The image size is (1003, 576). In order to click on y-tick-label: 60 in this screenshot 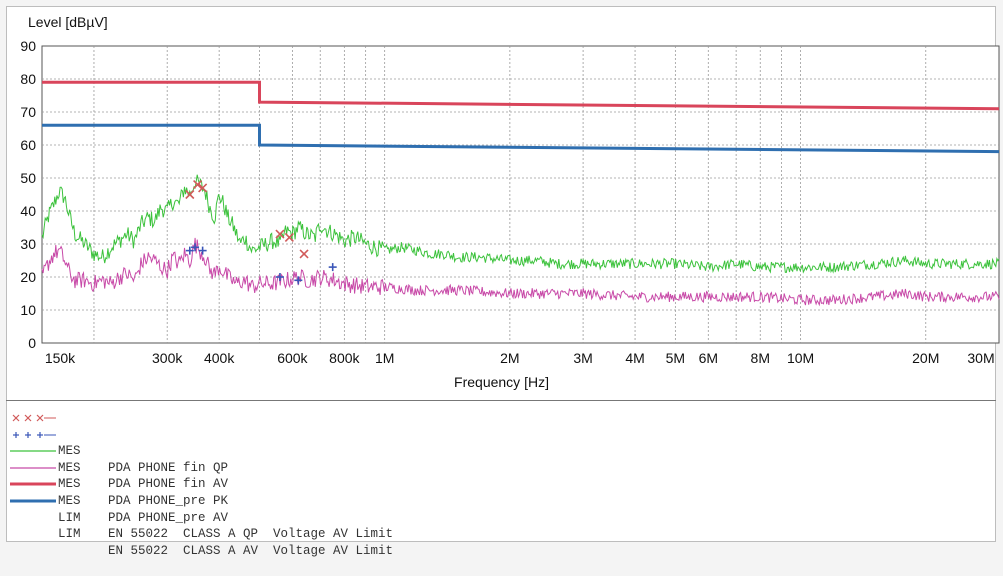, I will do `click(28, 145)`.